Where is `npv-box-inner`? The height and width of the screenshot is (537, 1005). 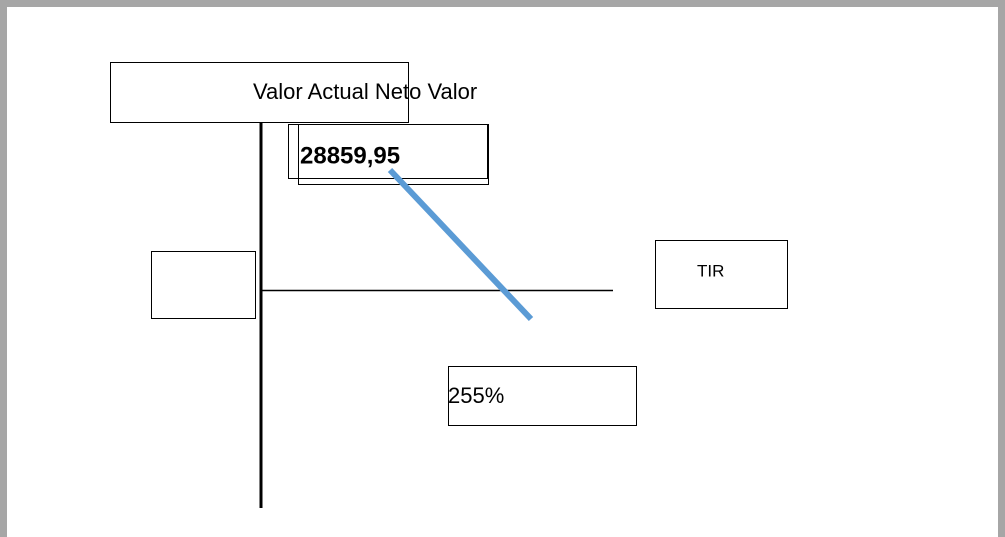 npv-box-inner is located at coordinates (393, 154).